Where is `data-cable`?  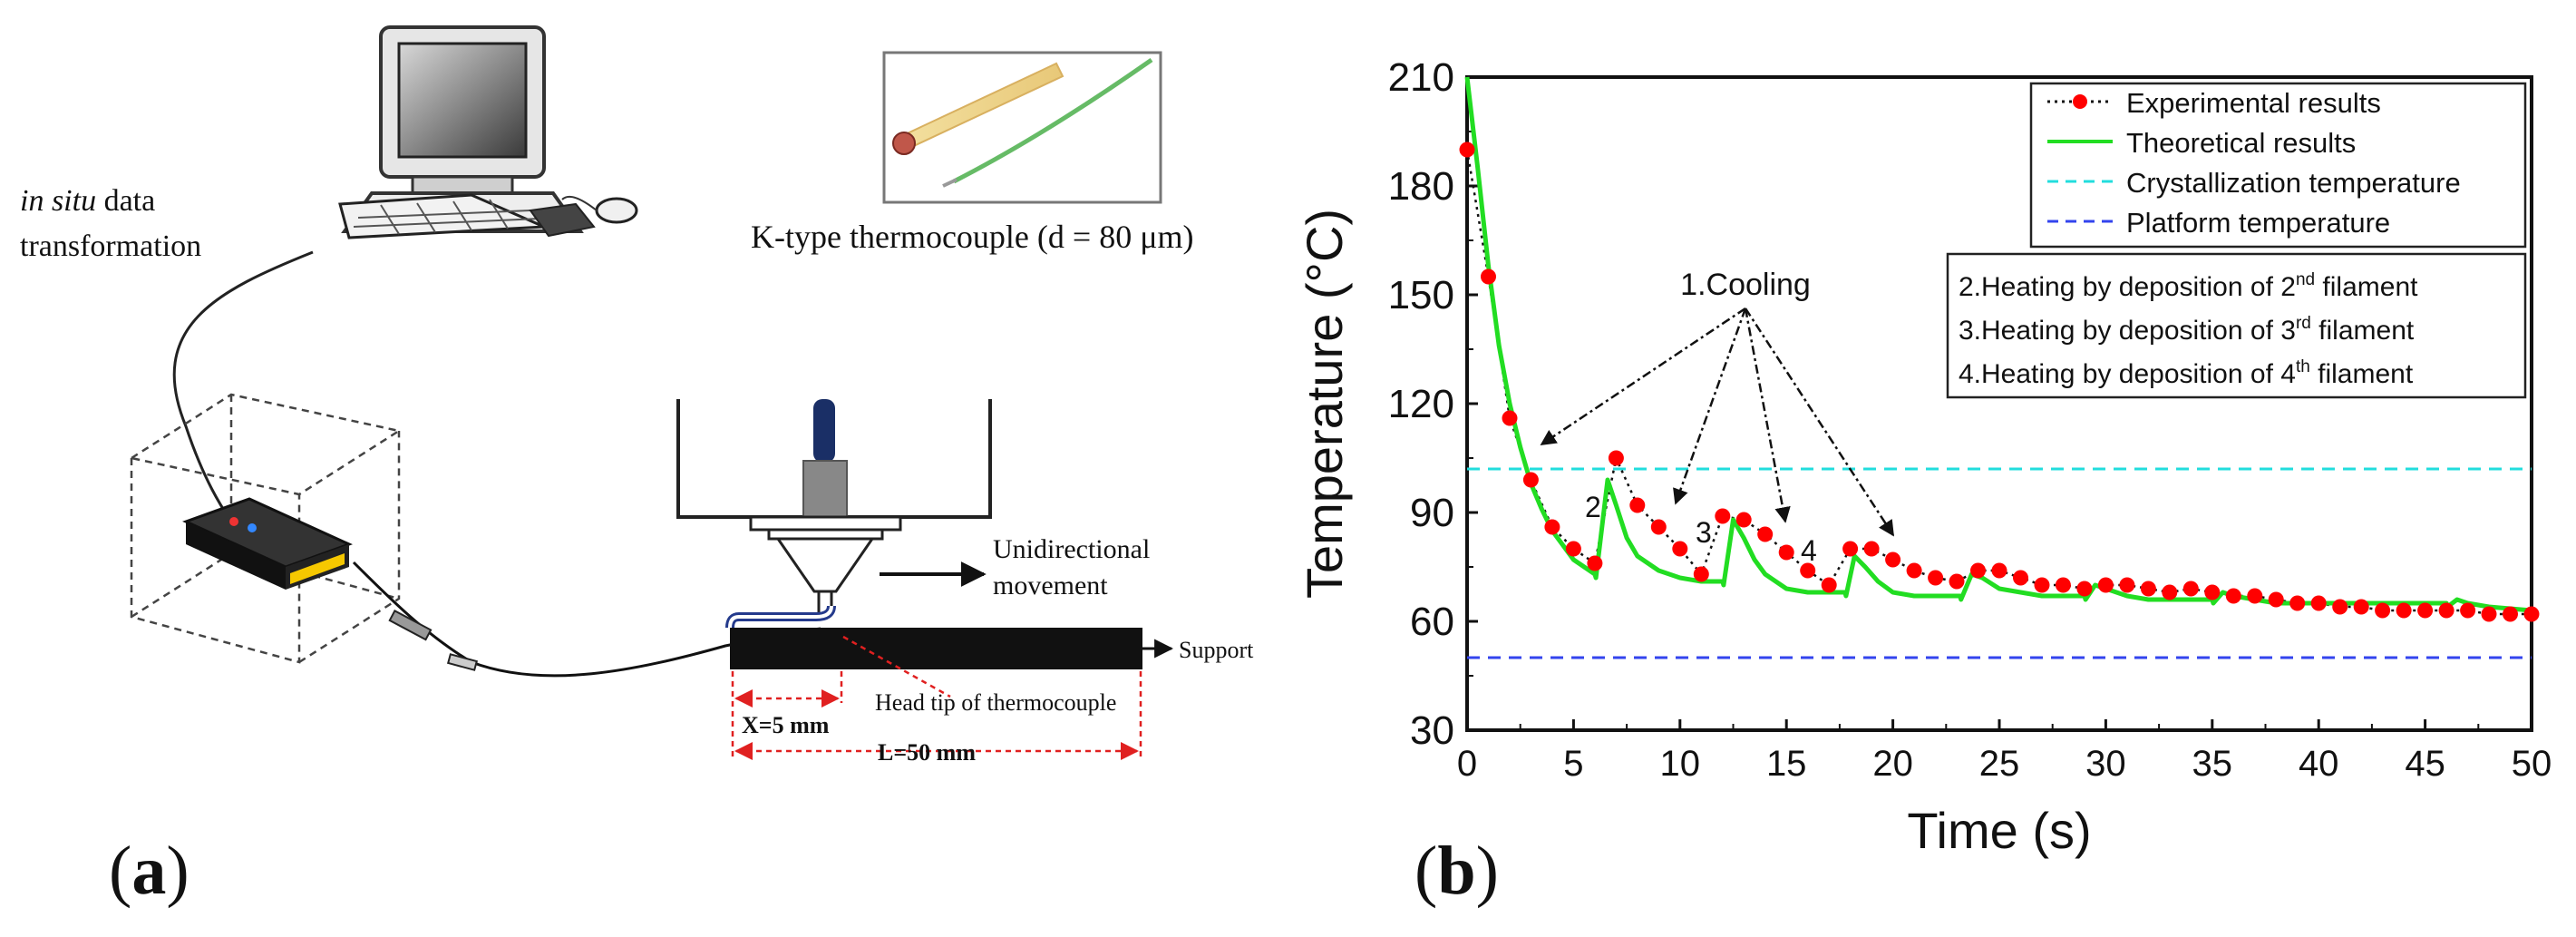 data-cable is located at coordinates (243, 386).